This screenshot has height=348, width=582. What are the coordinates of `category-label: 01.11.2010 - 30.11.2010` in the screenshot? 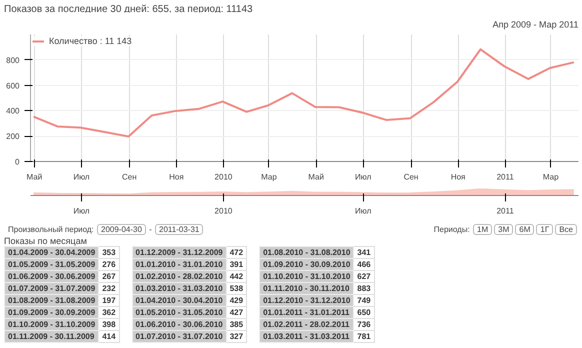 It's located at (307, 288).